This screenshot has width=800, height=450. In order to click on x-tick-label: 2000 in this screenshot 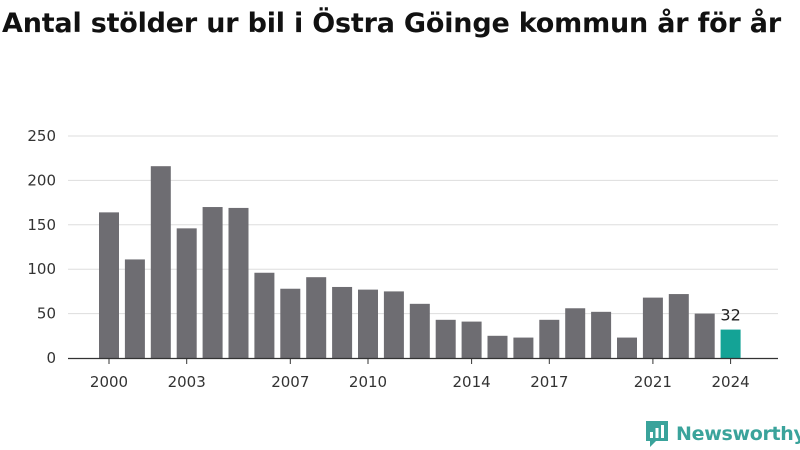, I will do `click(109, 382)`.